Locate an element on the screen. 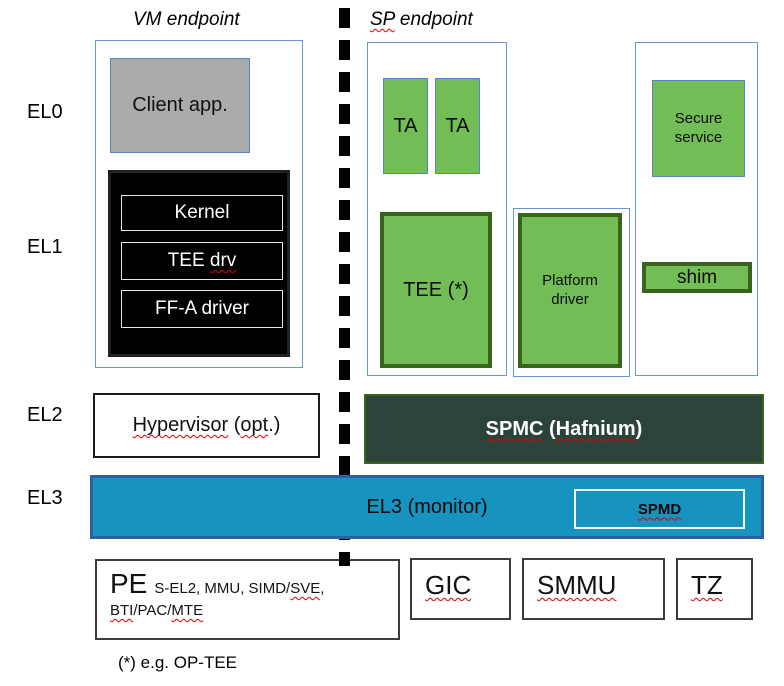  smmu-box: SMMU is located at coordinates (593, 589).